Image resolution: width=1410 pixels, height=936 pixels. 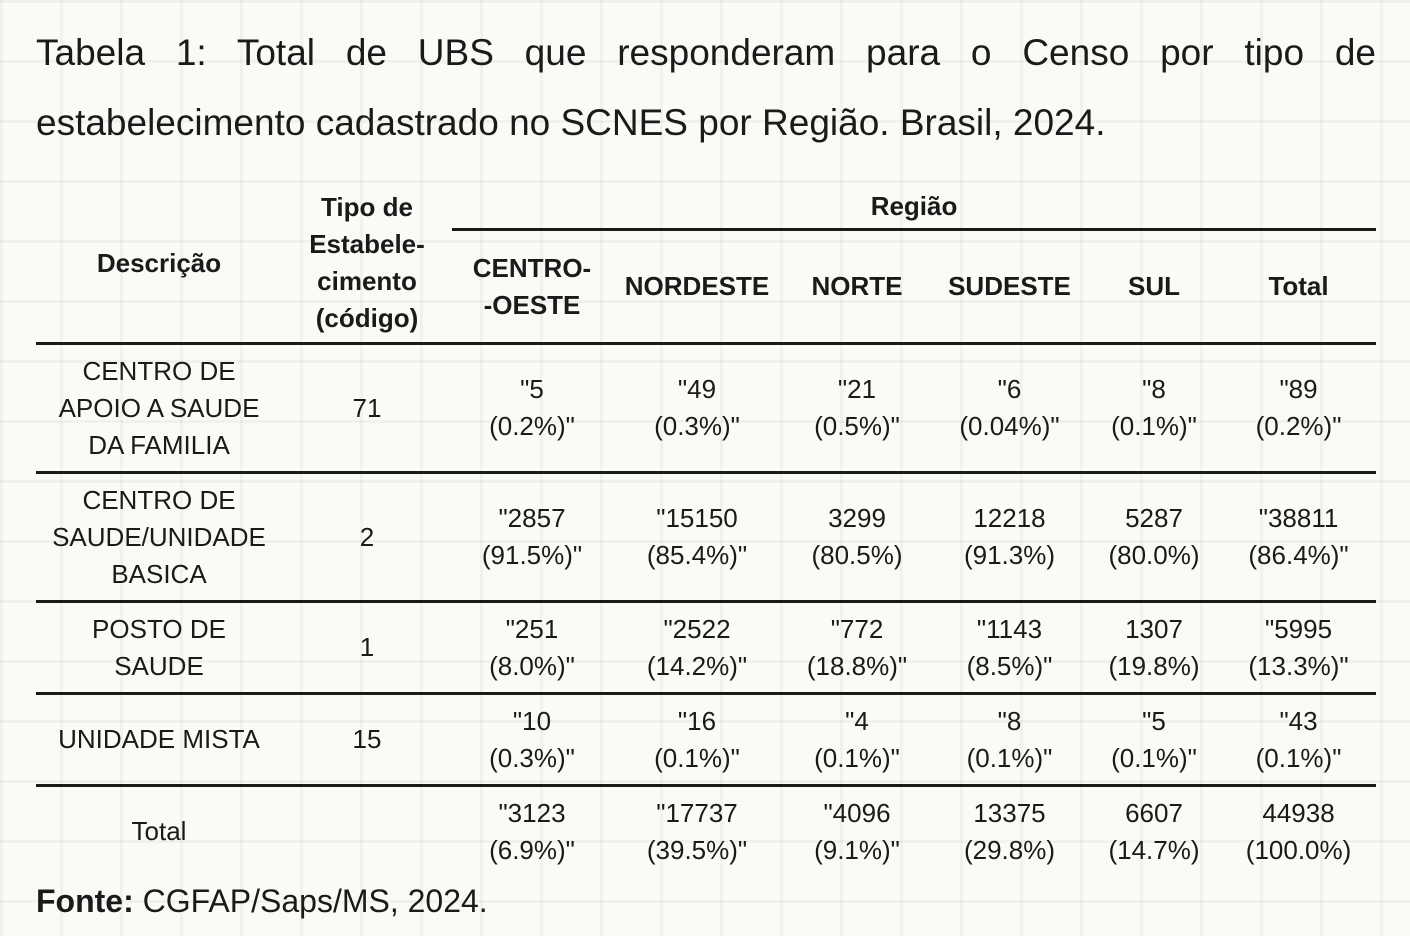 I want to click on row-description: POSTO DE SAUDE, so click(x=159, y=648).